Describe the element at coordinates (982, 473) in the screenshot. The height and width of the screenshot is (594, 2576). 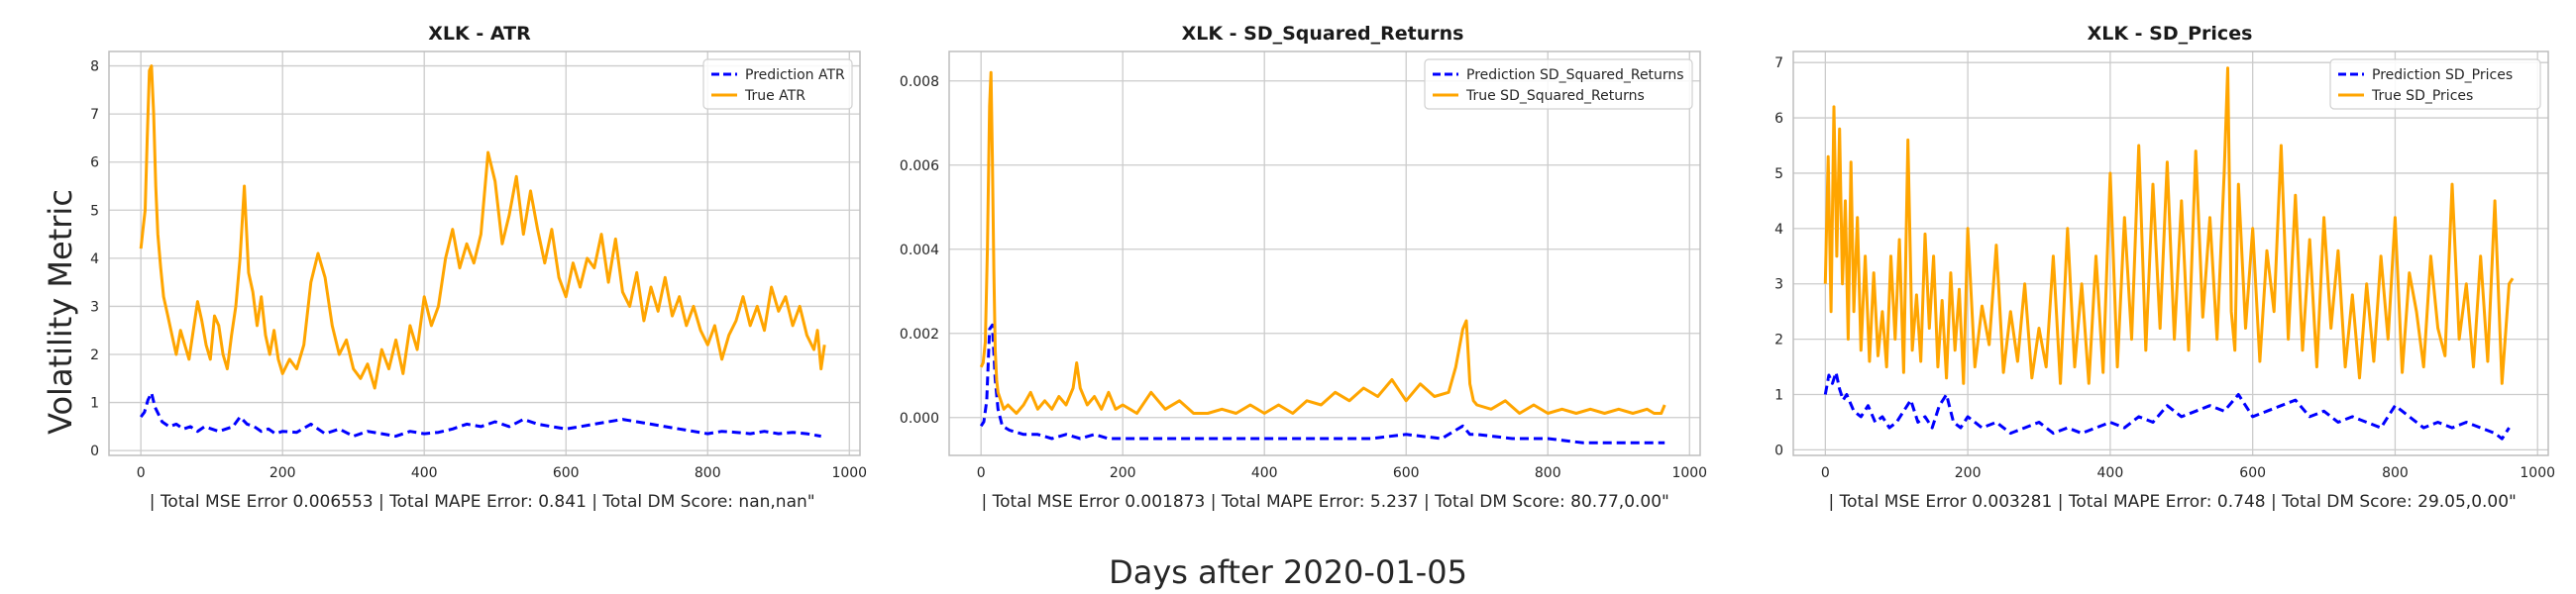
I see `sd-squared-returns-xtick-label: 0` at that location.